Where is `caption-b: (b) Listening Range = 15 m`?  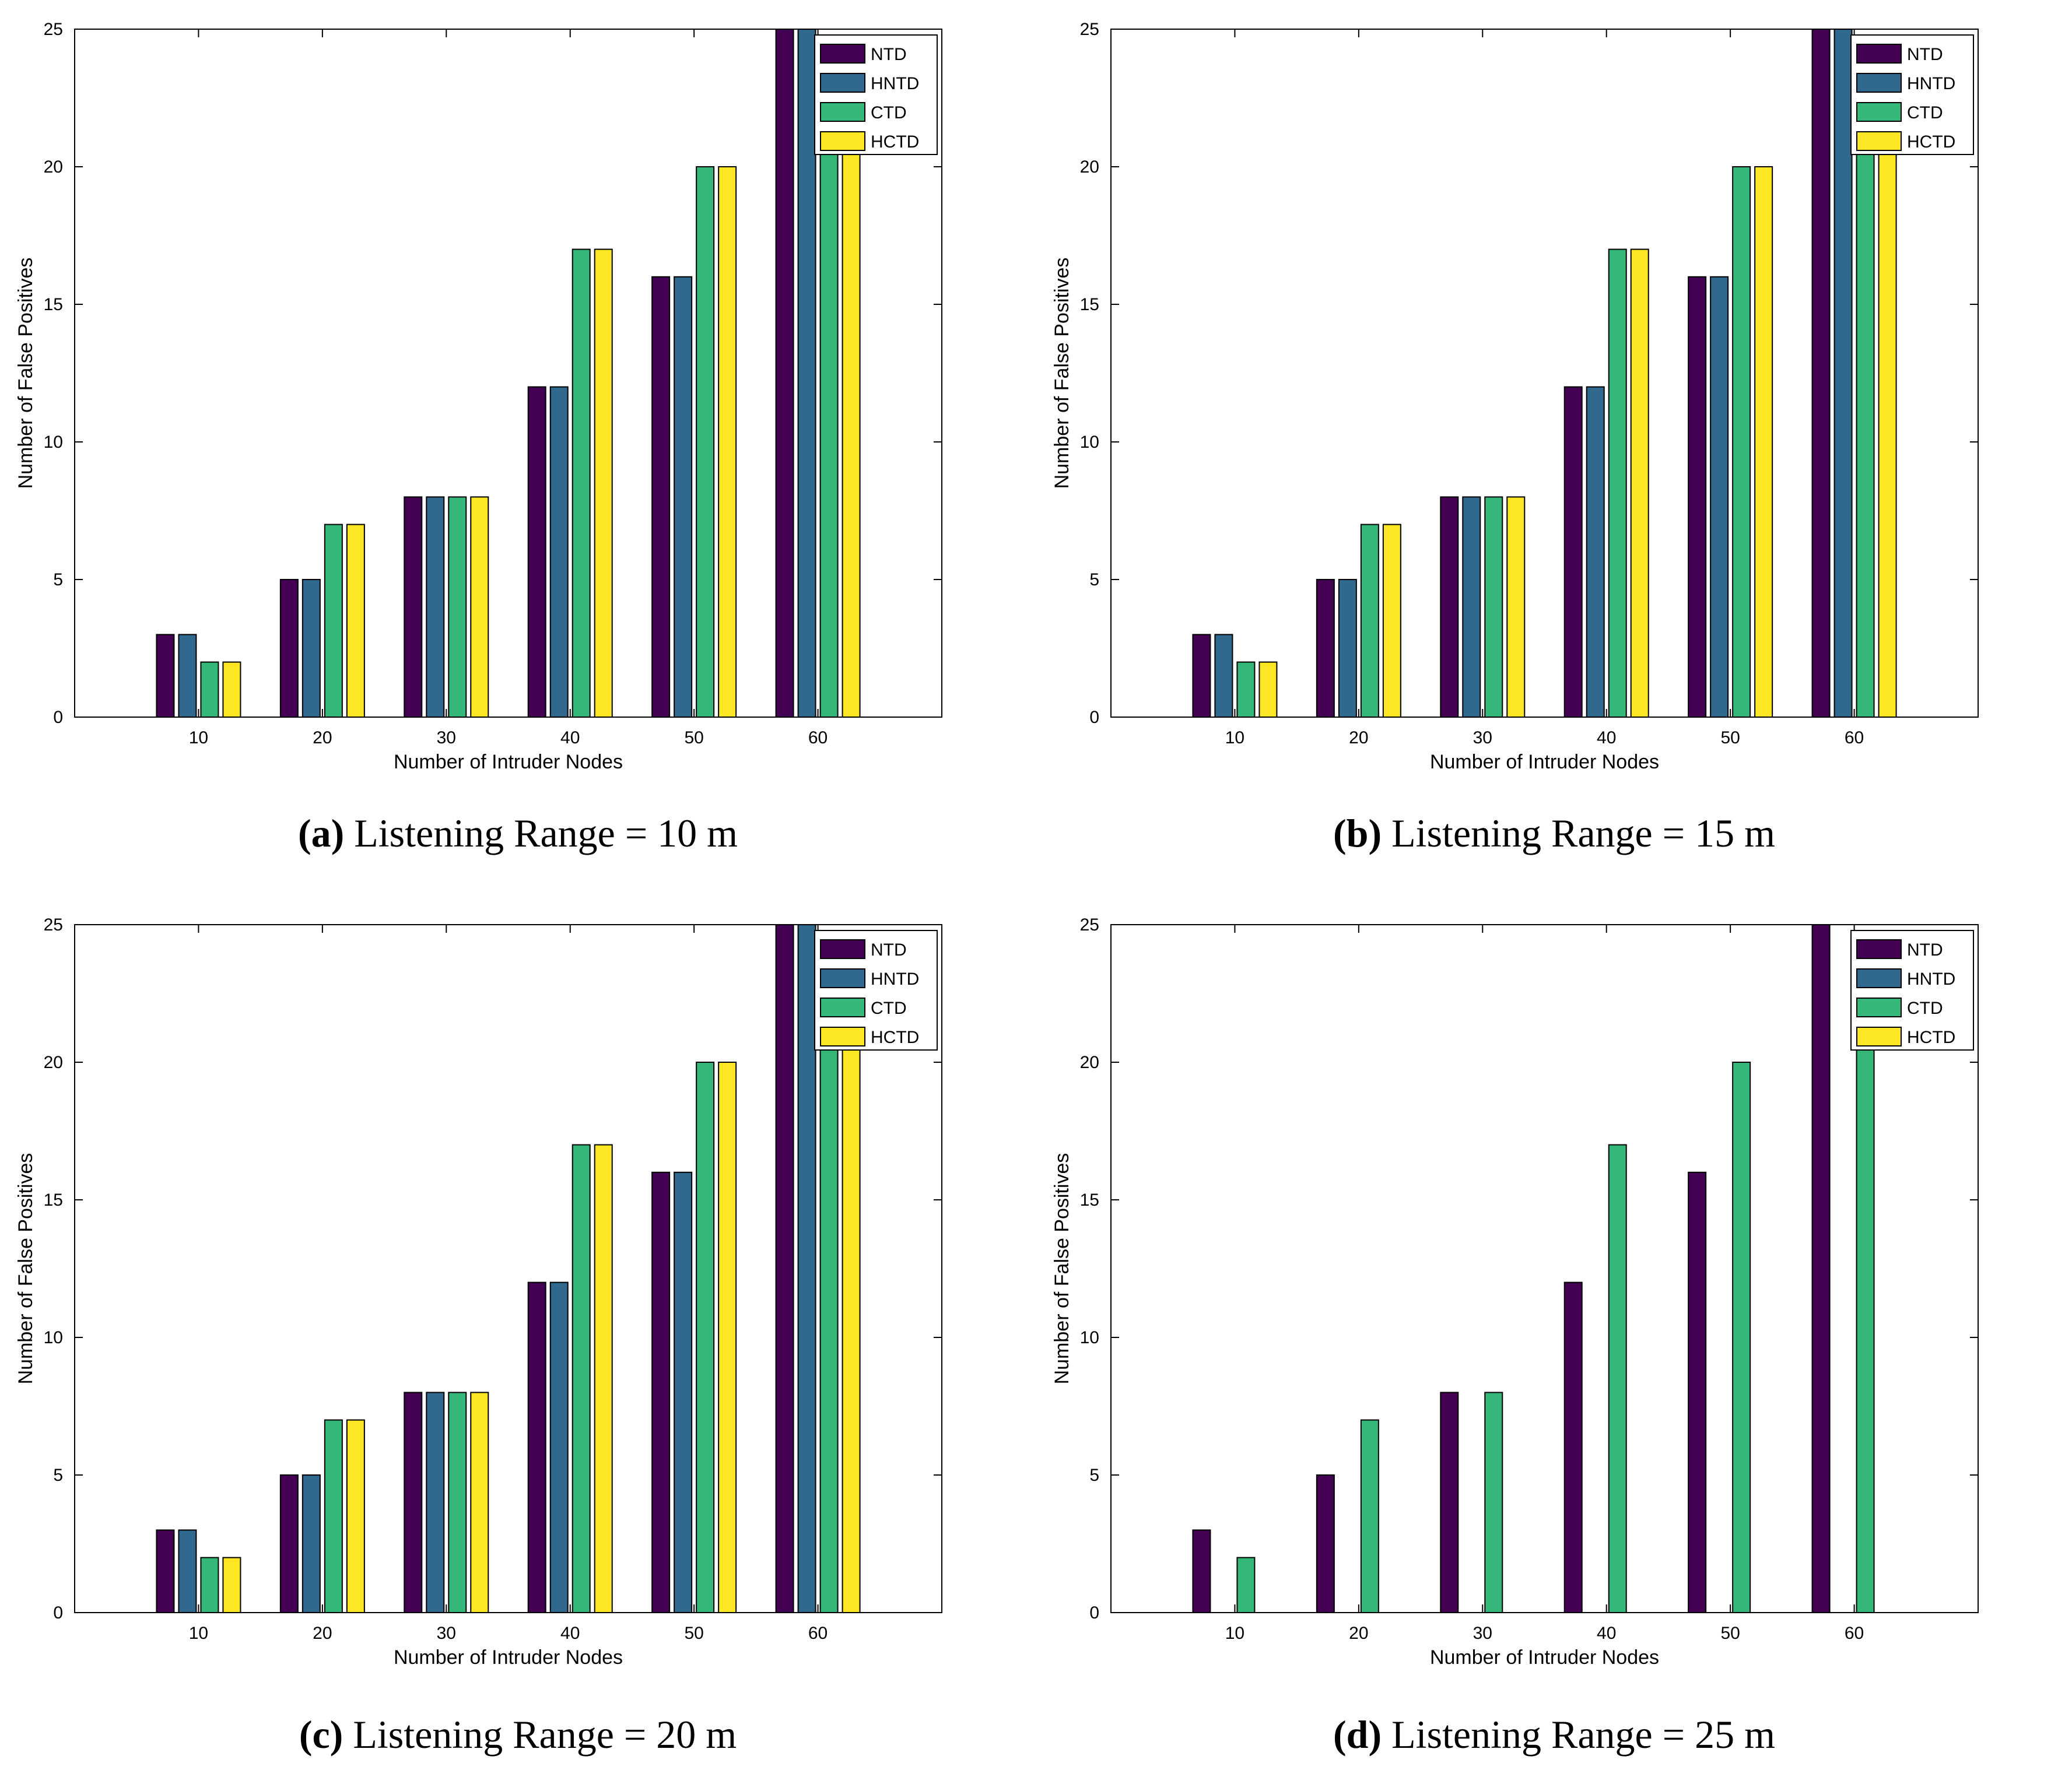 caption-b: (b) Listening Range = 15 m is located at coordinates (1554, 833).